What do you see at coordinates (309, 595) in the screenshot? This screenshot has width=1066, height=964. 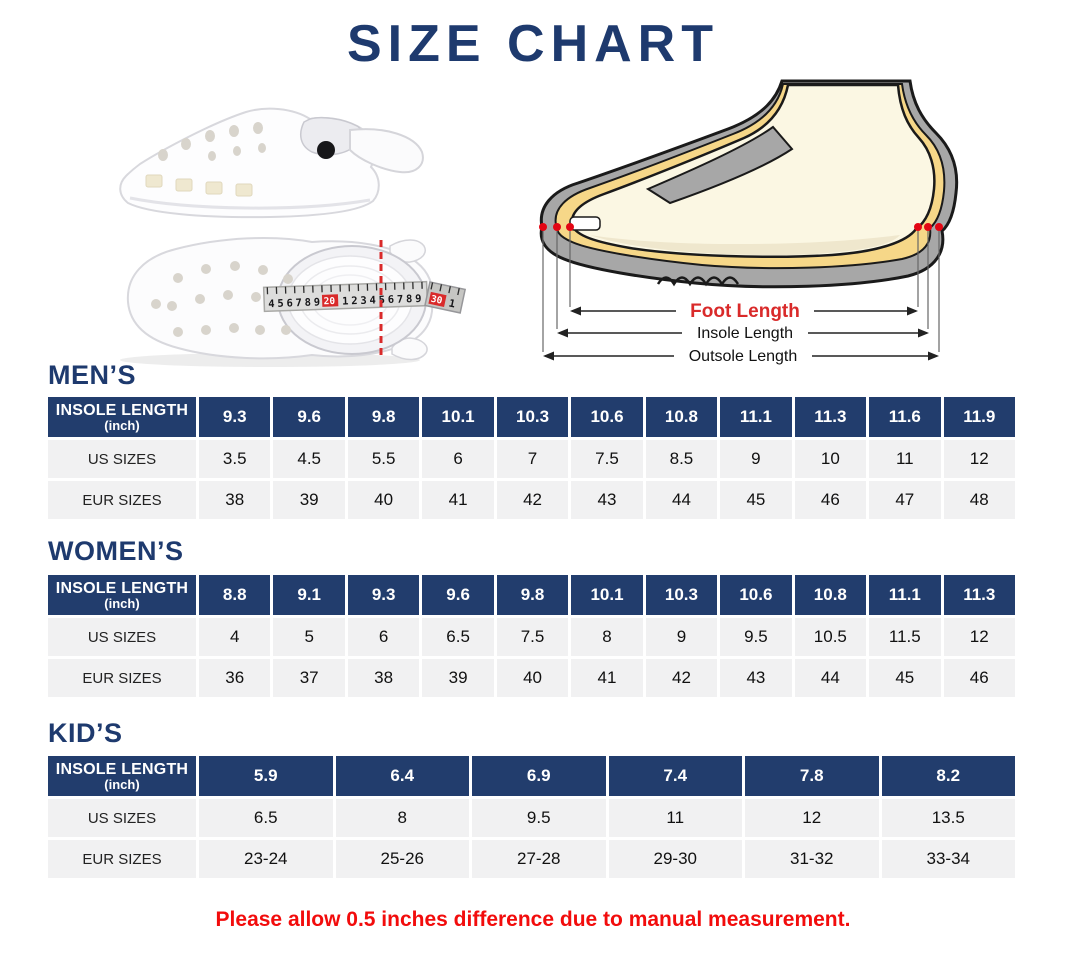 I see `insole-length-value: 9.1` at bounding box center [309, 595].